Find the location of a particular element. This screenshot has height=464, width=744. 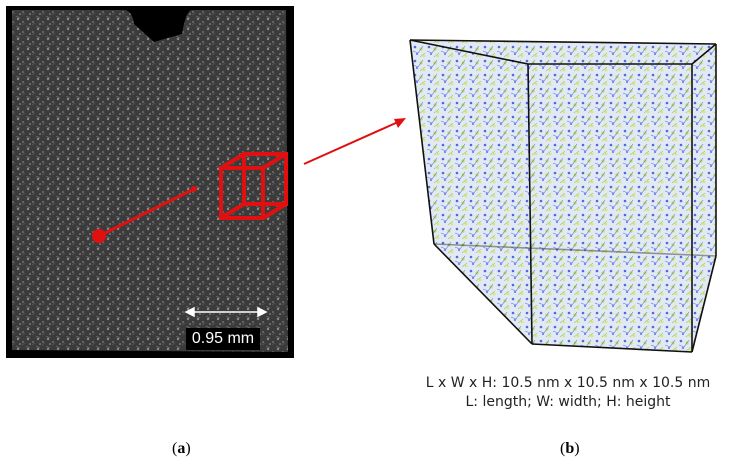

scale-bar-label: 0.95 mm is located at coordinates (223, 339).